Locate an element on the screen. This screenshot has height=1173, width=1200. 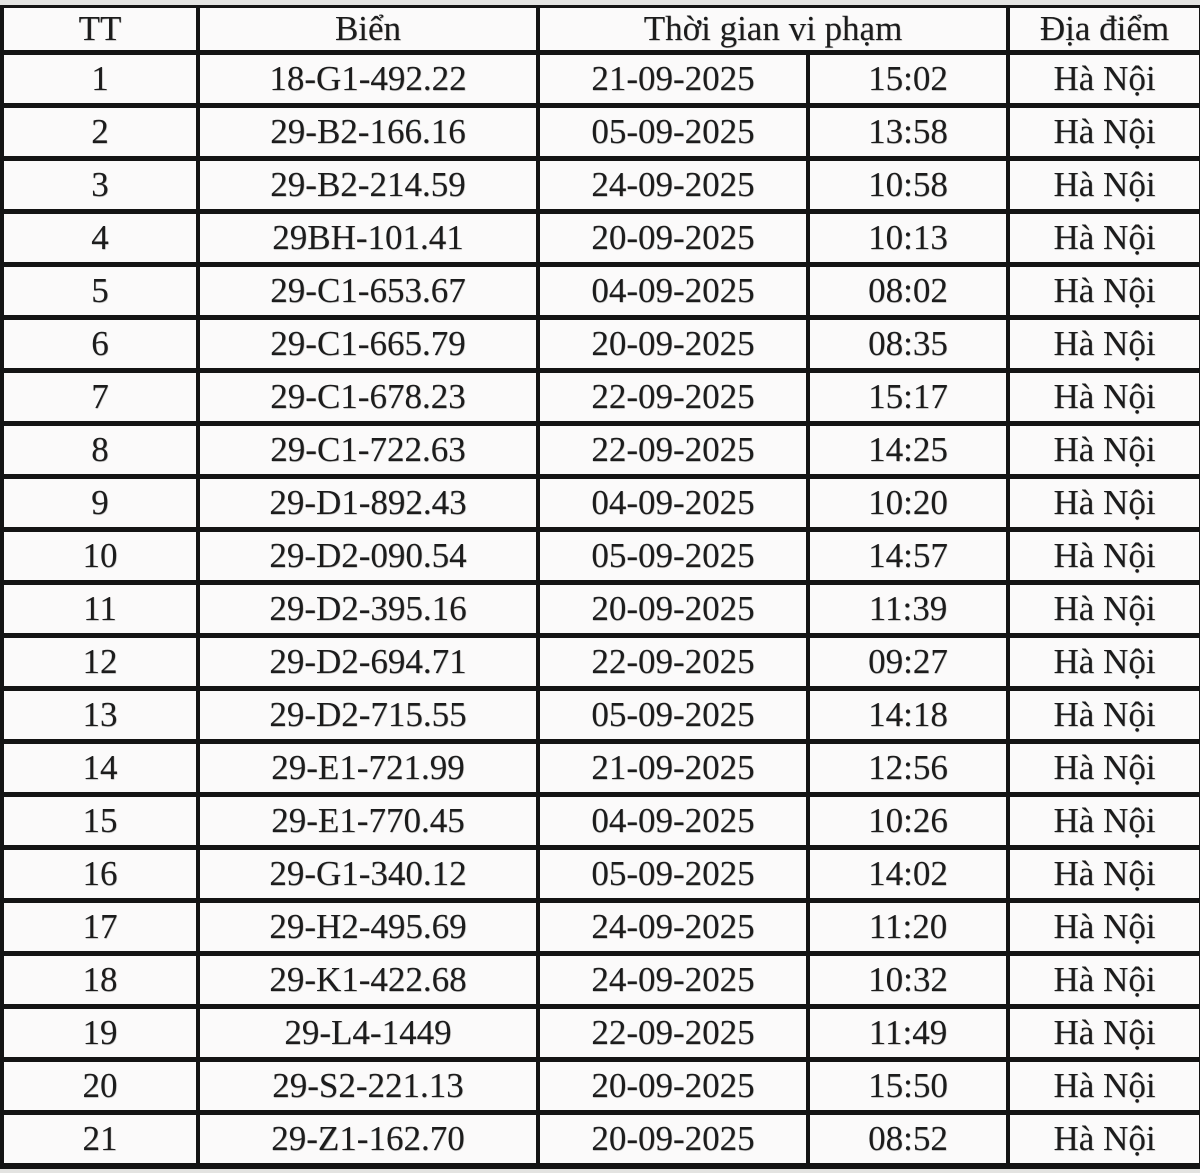
cell-violation-time: 12:56 is located at coordinates (908, 768).